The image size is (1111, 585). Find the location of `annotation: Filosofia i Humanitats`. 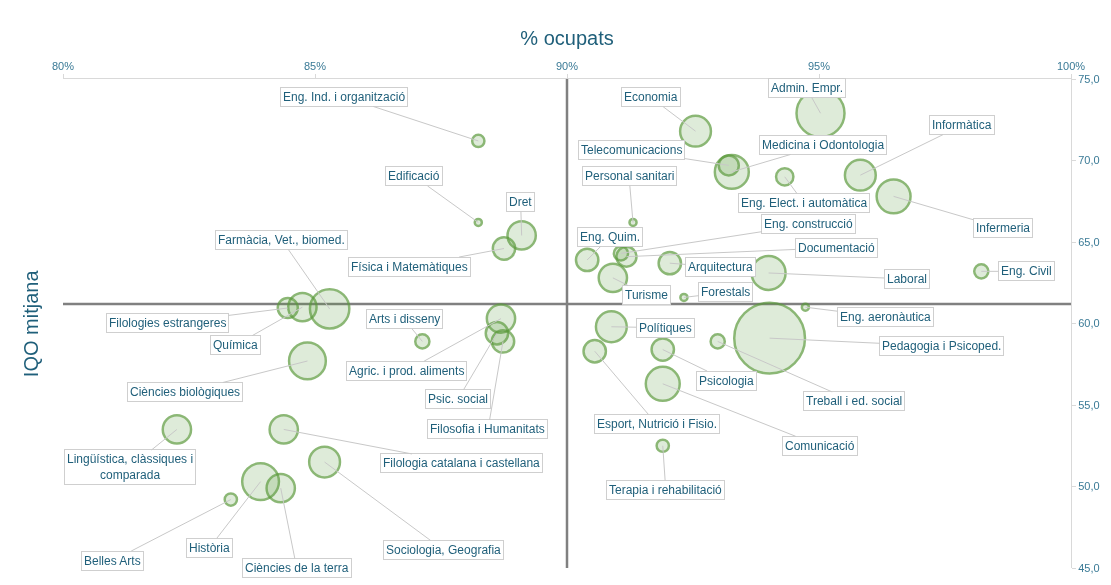

annotation: Filosofia i Humanitats is located at coordinates (487, 429).